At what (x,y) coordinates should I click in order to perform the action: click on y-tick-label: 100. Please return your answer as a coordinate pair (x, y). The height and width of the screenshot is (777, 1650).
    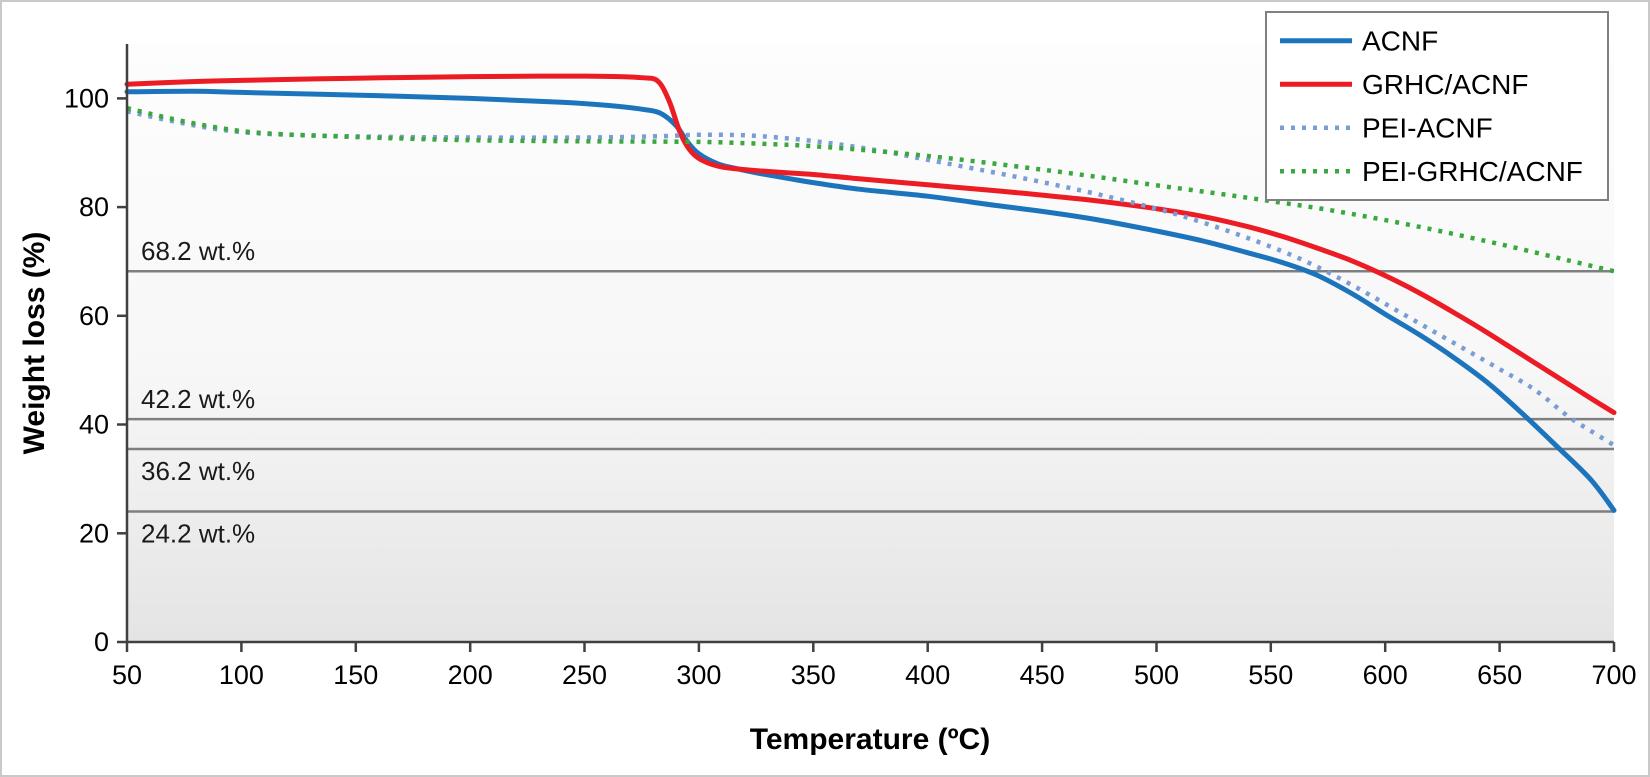
    Looking at the image, I should click on (86, 98).